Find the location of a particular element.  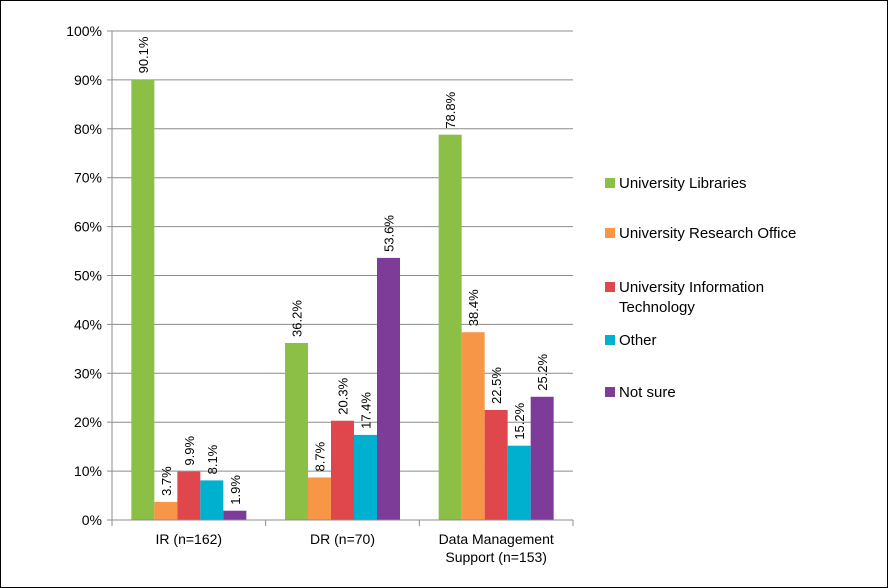

y-tick-label: 50% is located at coordinates (88, 276).